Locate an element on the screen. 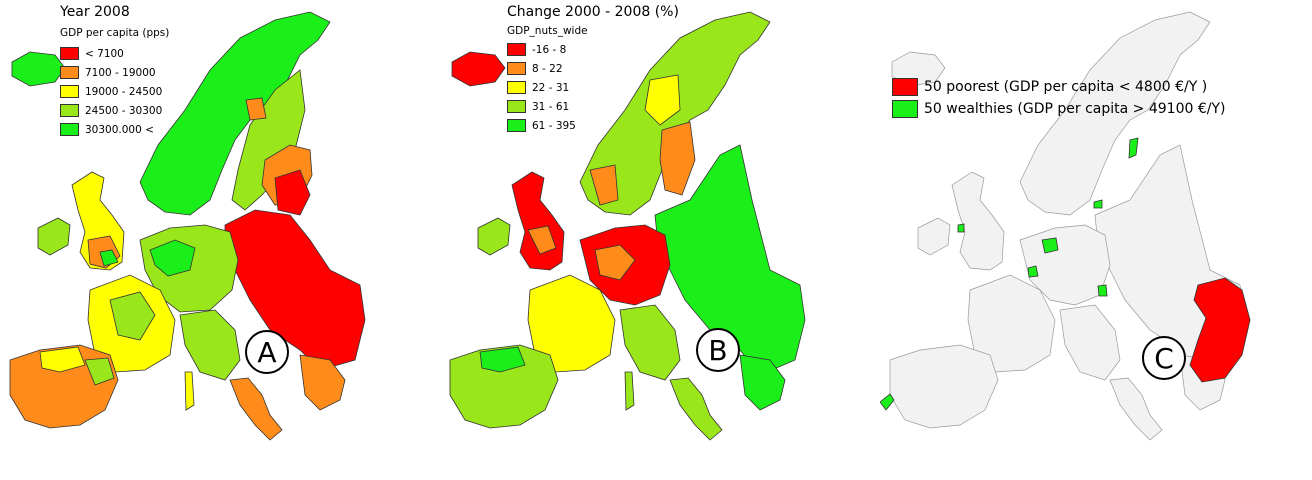 The height and width of the screenshot is (480, 1312). legend-item: < 7100 is located at coordinates (111, 53).